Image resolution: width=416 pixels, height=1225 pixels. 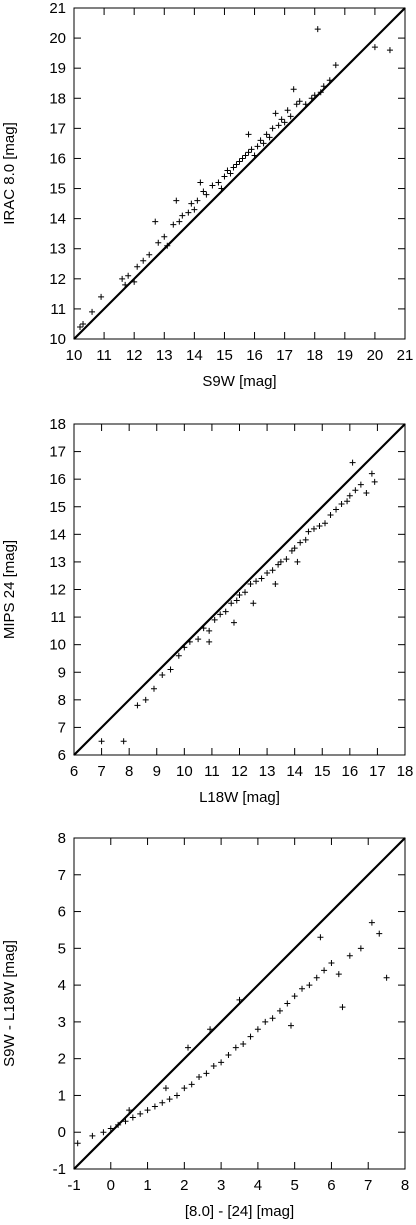 What do you see at coordinates (344, 355) in the screenshot?
I see `x-tick-label: 19` at bounding box center [344, 355].